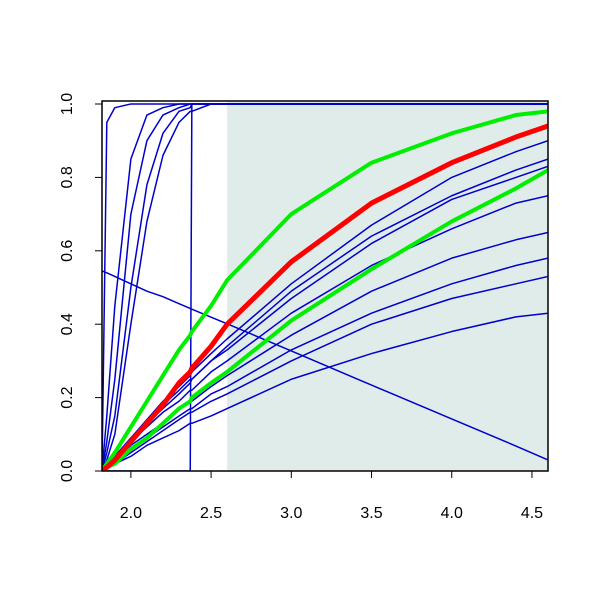 The height and width of the screenshot is (600, 600). Describe the element at coordinates (67, 324) in the screenshot. I see `y-tick-label: 0.4` at that location.